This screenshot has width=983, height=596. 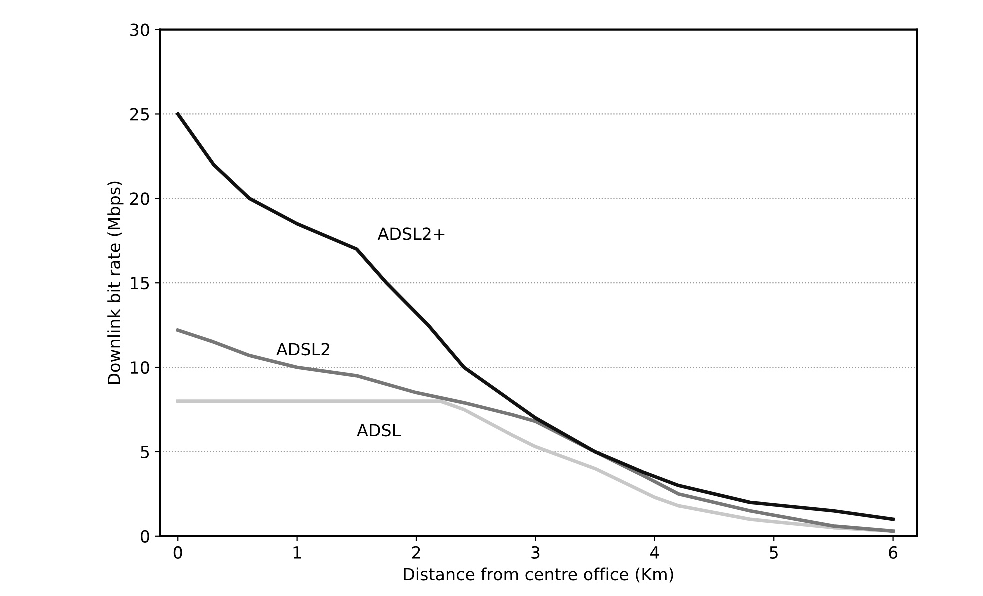 What do you see at coordinates (140, 283) in the screenshot?
I see `y-tick-label: 15` at bounding box center [140, 283].